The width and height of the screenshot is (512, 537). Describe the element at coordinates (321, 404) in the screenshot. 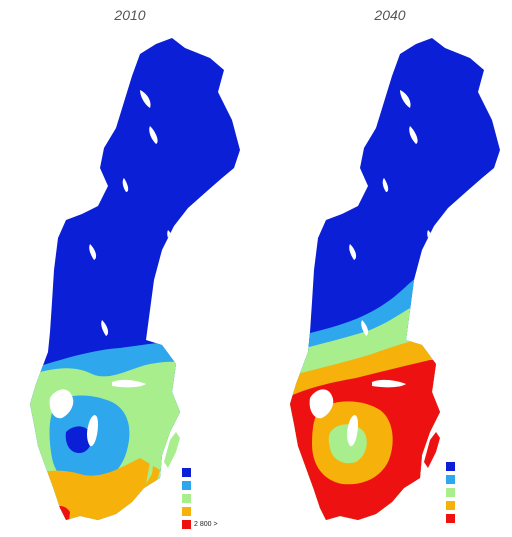

I see `lake-vanern-2040` at that location.